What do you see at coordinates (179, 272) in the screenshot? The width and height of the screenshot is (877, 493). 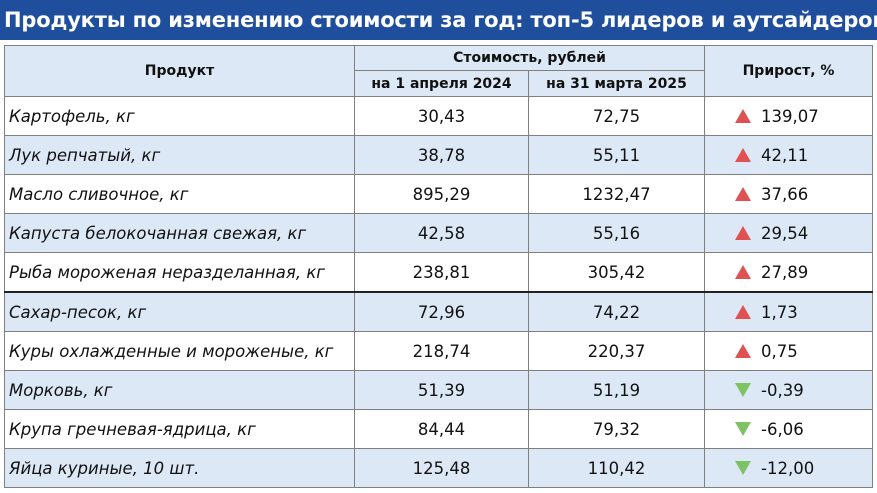 I see `product-cell: Рыба мороженая неразделанная, кг` at bounding box center [179, 272].